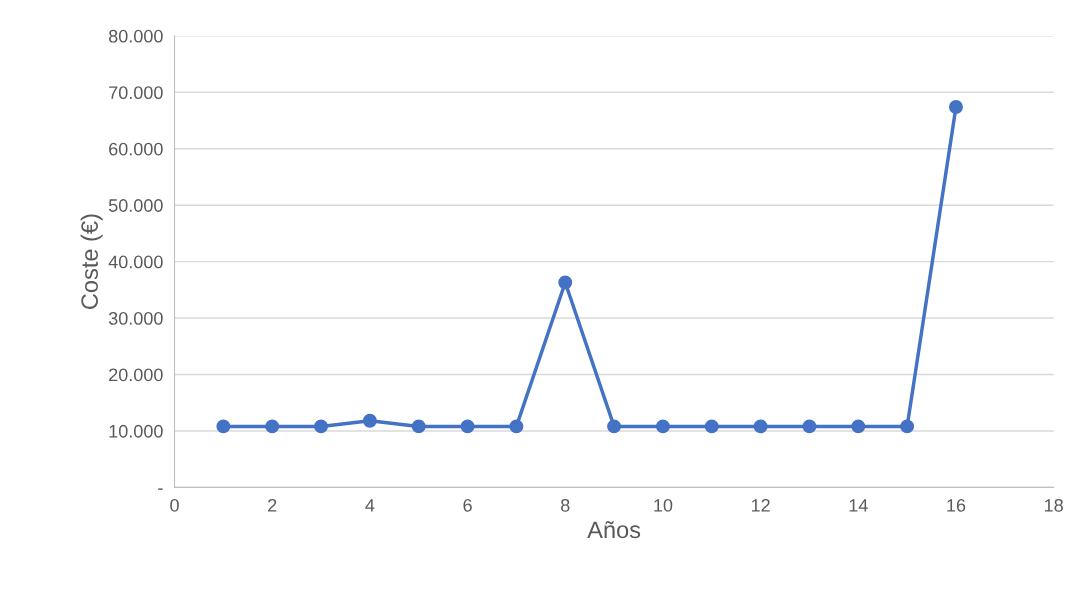 This screenshot has height=598, width=1084. I want to click on x-axis-title: Años, so click(614, 530).